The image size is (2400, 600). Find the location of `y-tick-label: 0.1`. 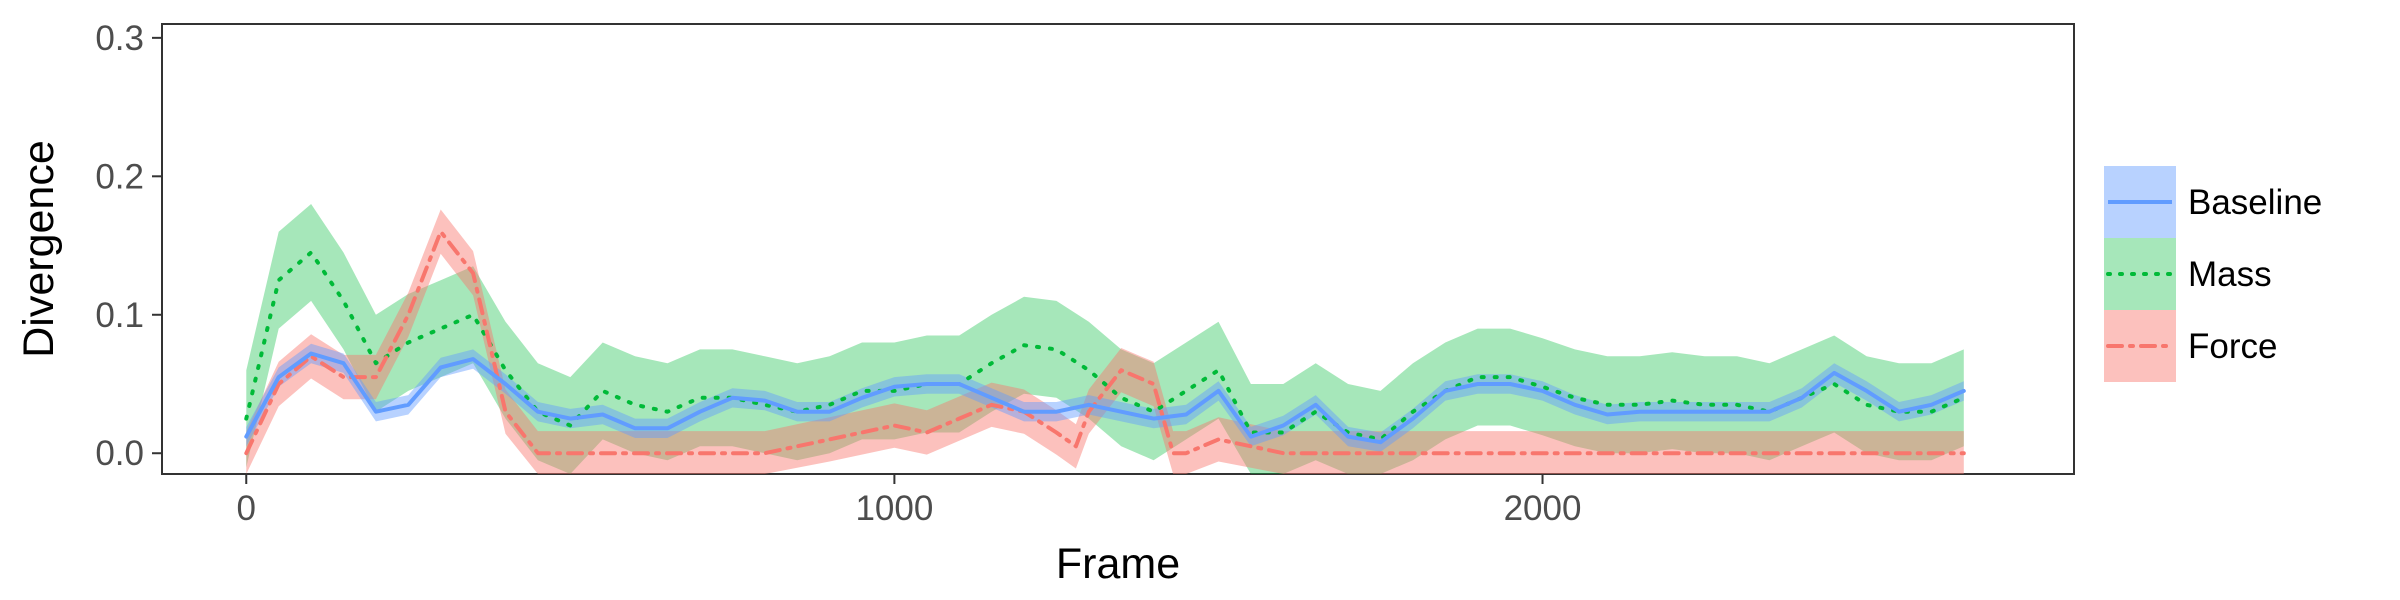

y-tick-label: 0.1 is located at coordinates (119, 315).